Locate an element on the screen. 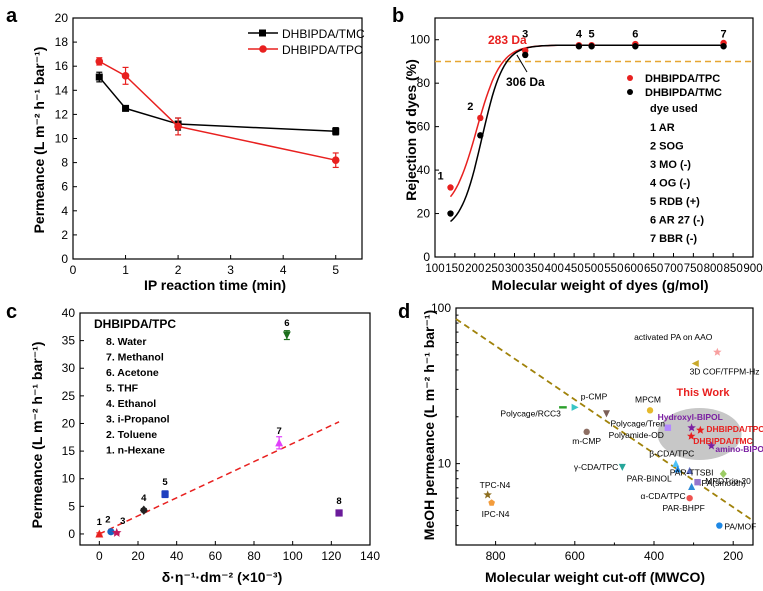  x-tick-label: 60 is located at coordinates (216, 556).